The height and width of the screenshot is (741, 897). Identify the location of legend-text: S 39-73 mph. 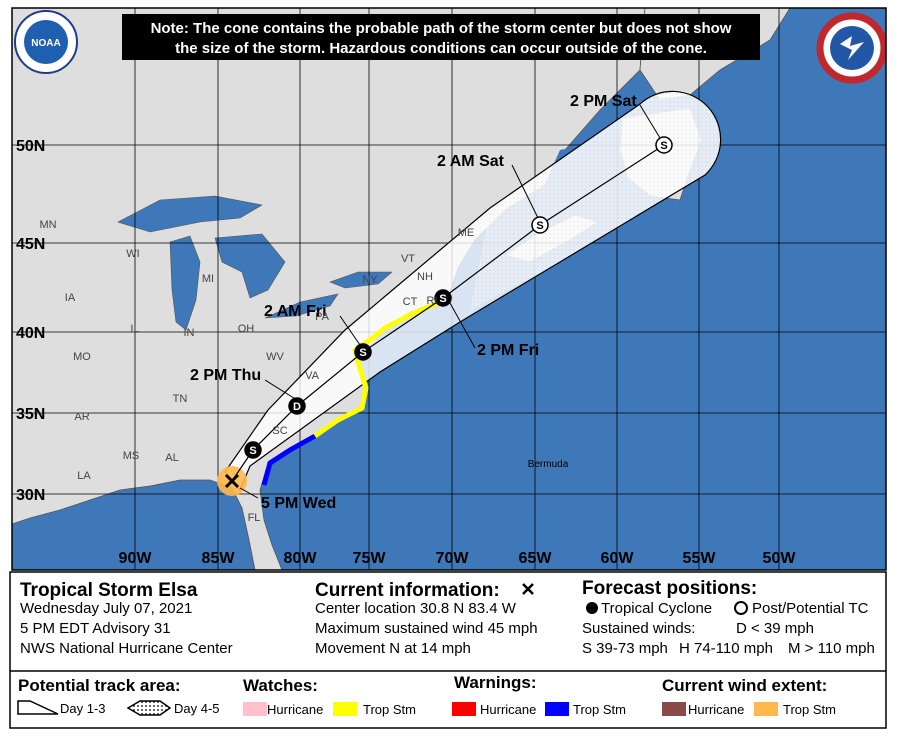
(625, 648).